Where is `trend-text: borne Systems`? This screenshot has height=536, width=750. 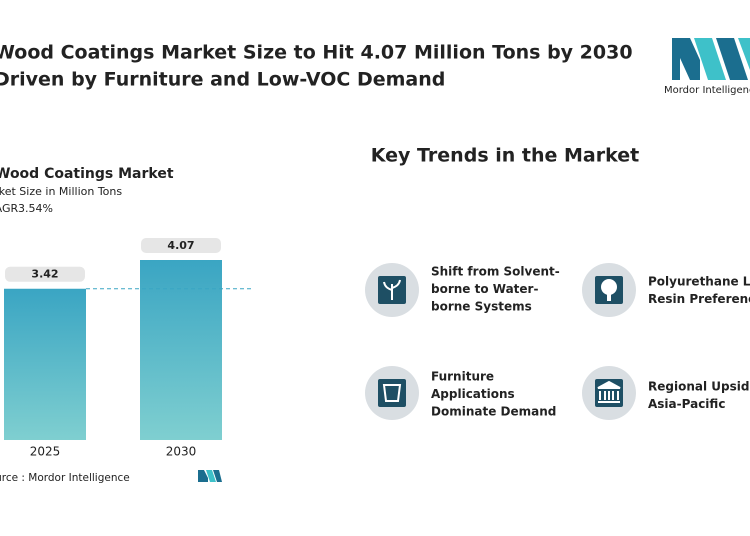
trend-text: borne Systems is located at coordinates (481, 307).